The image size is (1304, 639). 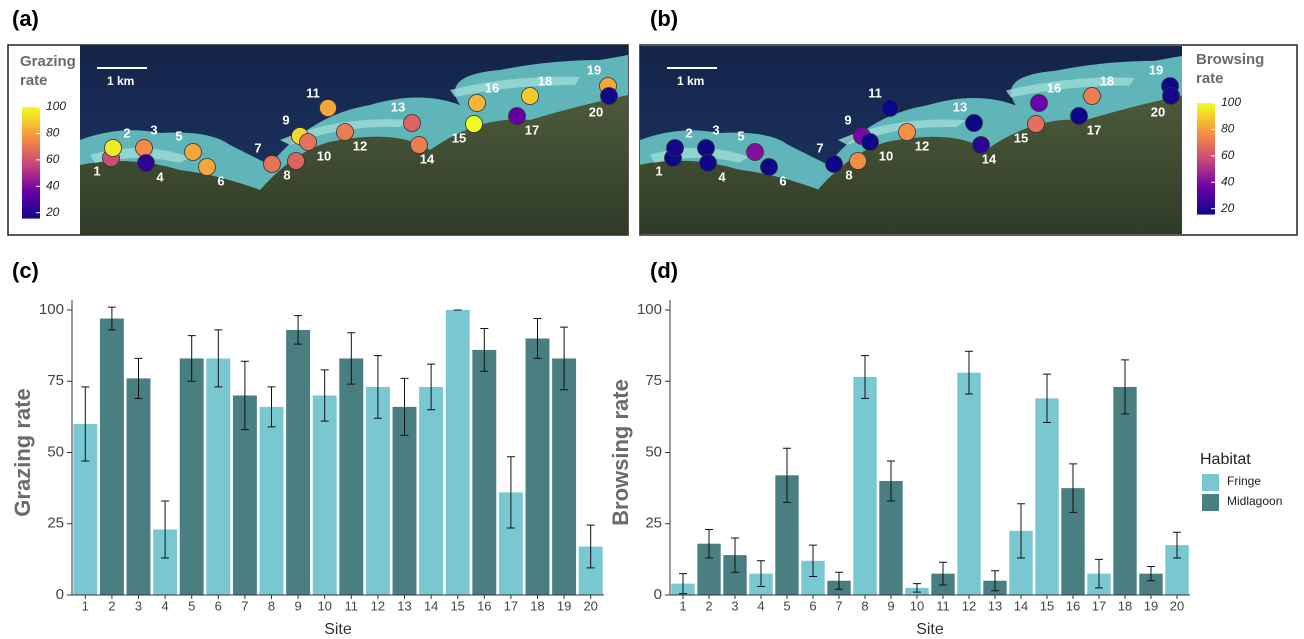 I want to click on x-axis-label: Site, so click(x=930, y=629).